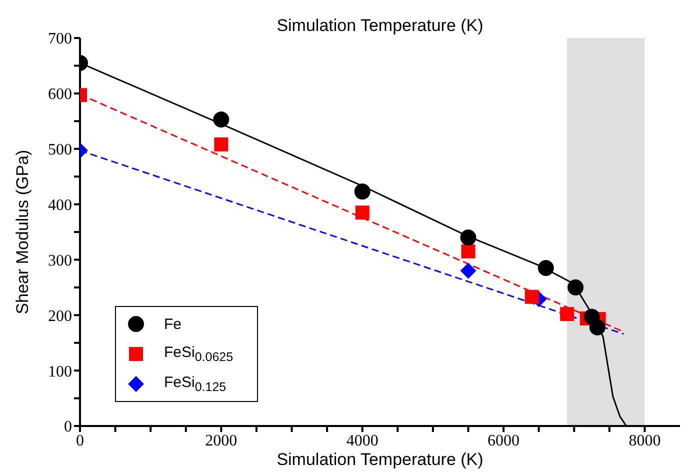 The height and width of the screenshot is (473, 688). I want to click on y-tick-label: 200, so click(60, 316).